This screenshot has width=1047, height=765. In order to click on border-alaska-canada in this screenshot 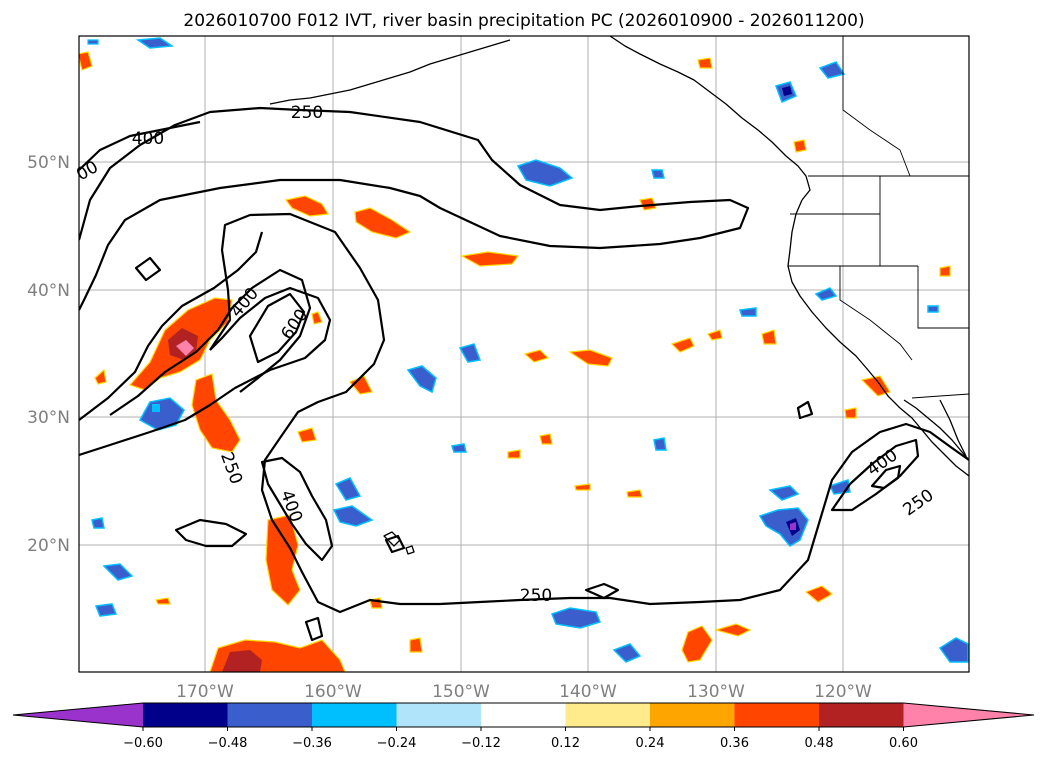, I will do `click(876, 106)`.